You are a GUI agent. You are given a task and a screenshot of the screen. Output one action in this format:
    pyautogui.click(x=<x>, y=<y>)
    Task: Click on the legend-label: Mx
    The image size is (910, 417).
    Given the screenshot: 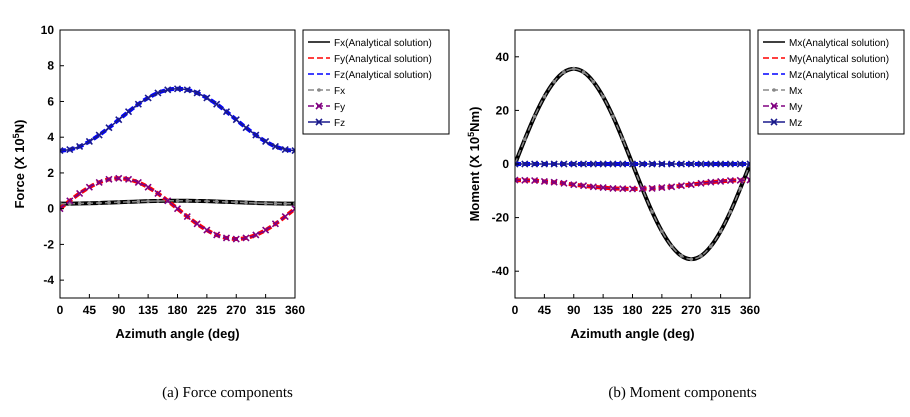 What is the action you would take?
    pyautogui.click(x=795, y=91)
    